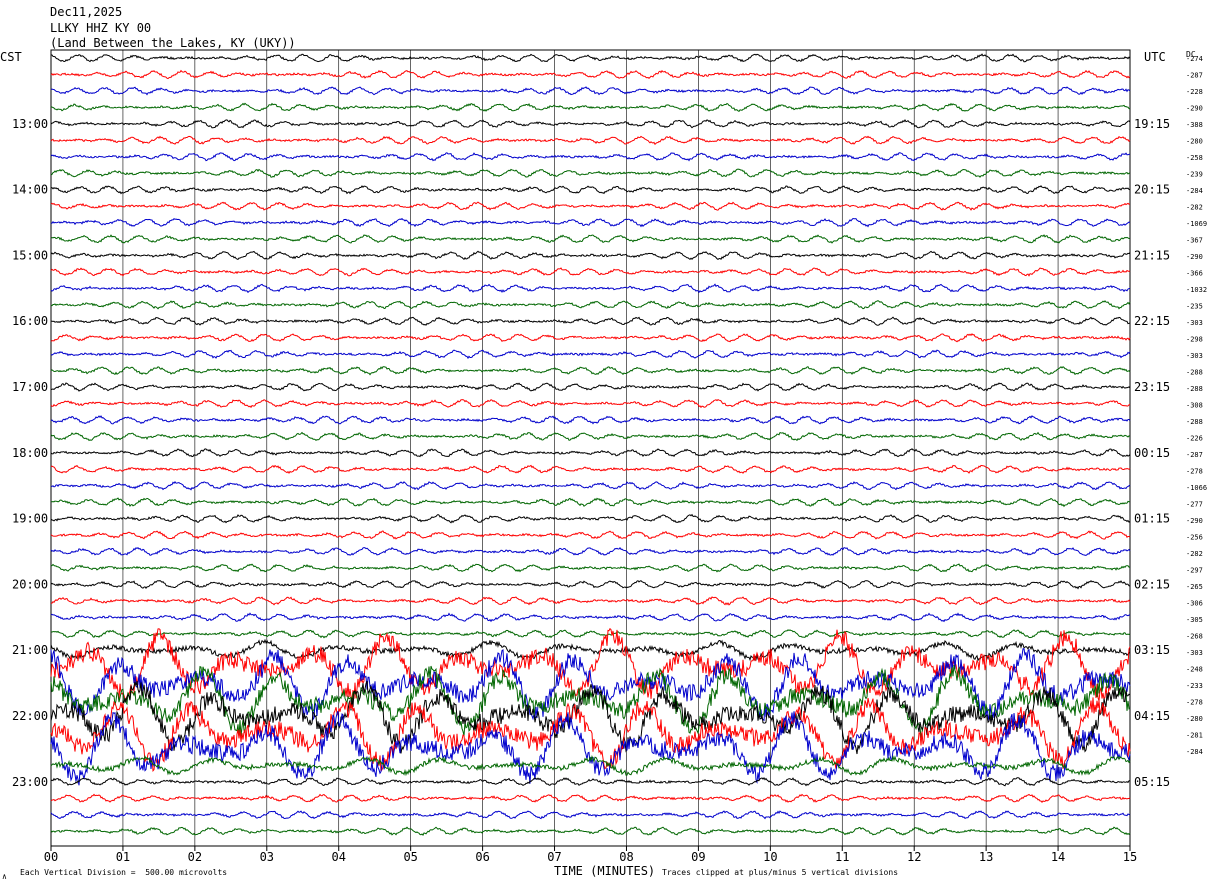  What do you see at coordinates (30, 124) in the screenshot?
I see `left-time-label: 13:00` at bounding box center [30, 124].